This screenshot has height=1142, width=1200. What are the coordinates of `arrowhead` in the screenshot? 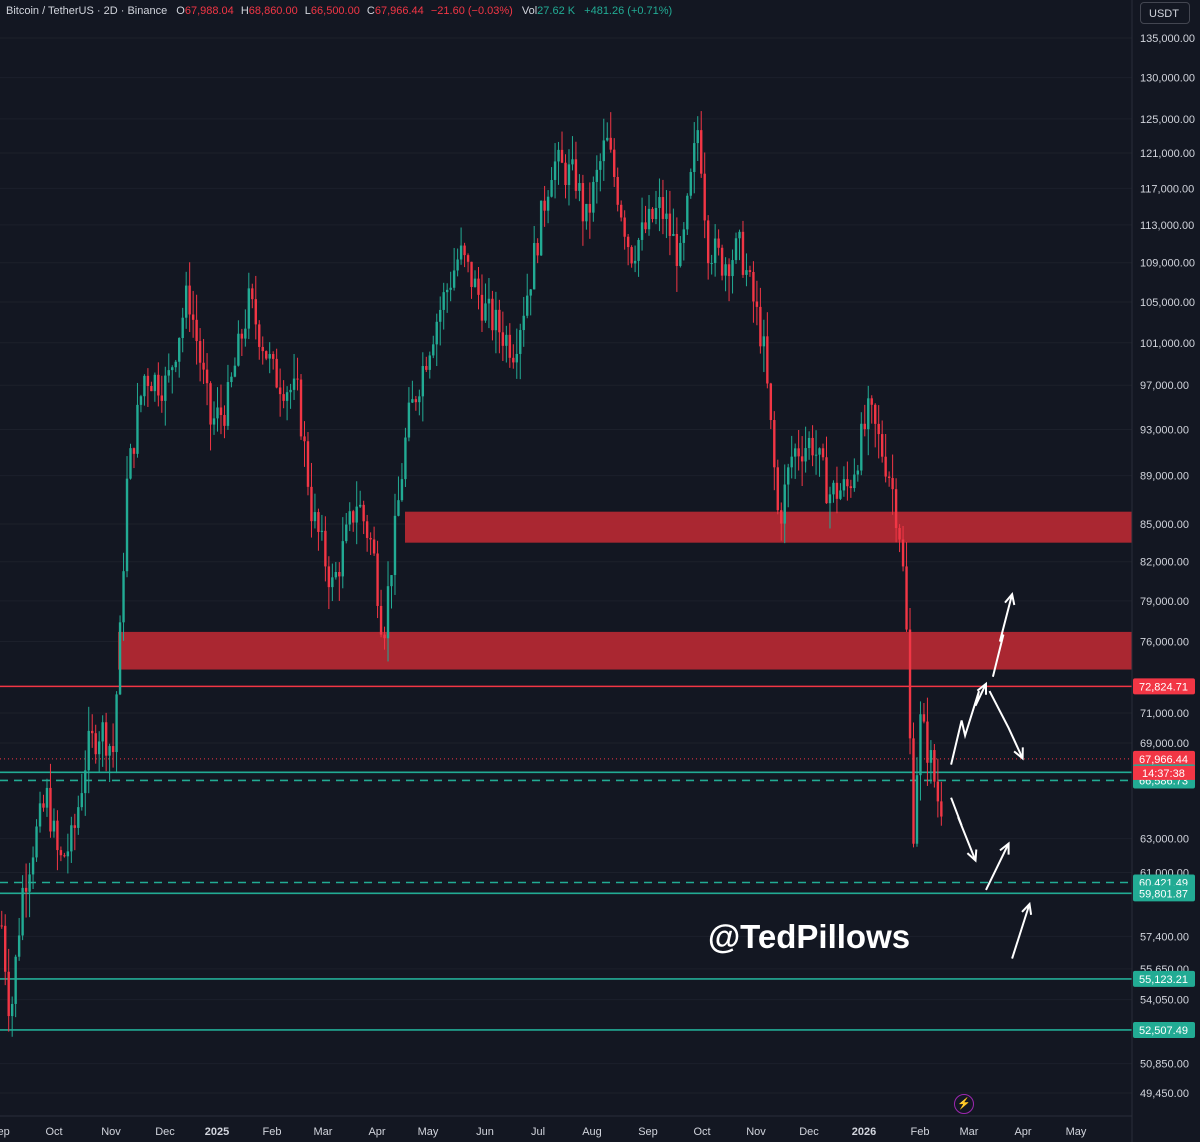 It's located at (972, 856).